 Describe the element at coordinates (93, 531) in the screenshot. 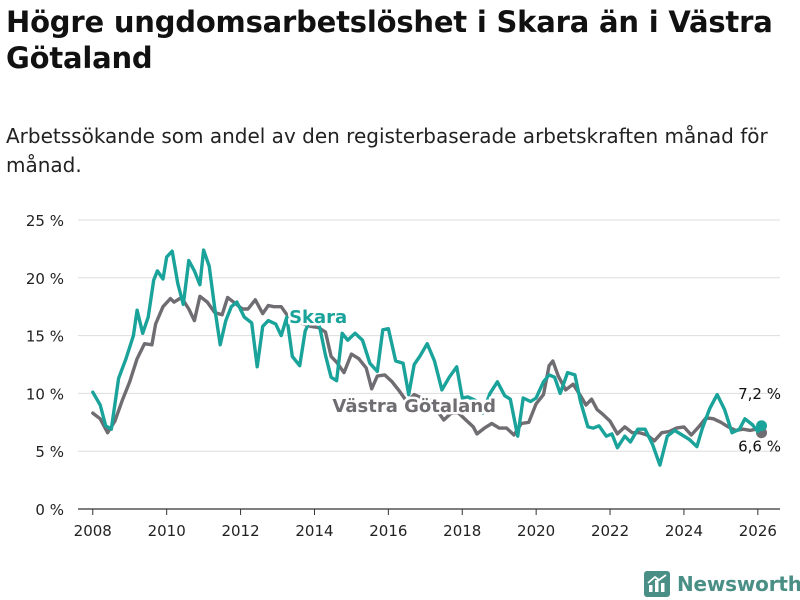

I see `x-tick-label: 2008` at that location.